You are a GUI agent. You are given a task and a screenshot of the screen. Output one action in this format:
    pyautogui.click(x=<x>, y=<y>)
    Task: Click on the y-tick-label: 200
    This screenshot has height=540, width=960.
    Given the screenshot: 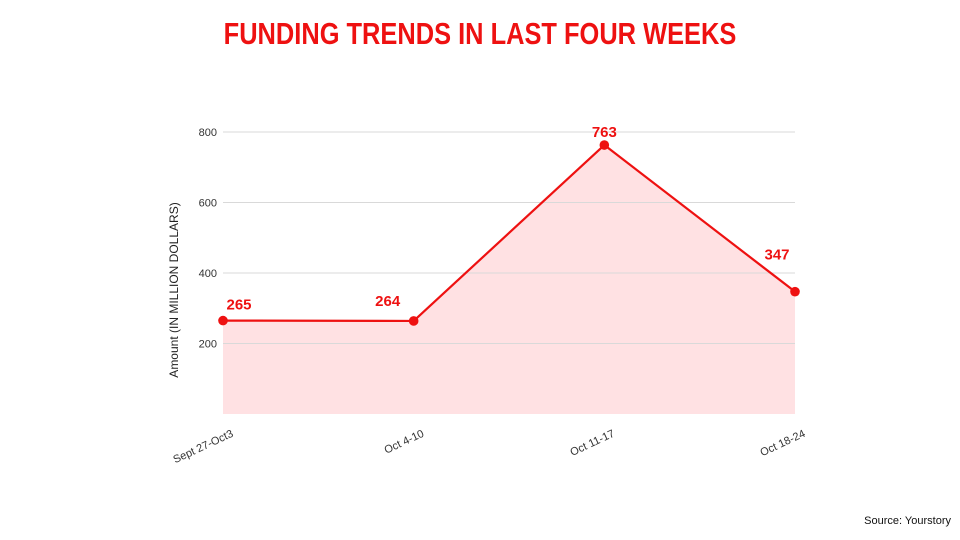 What is the action you would take?
    pyautogui.click(x=208, y=345)
    